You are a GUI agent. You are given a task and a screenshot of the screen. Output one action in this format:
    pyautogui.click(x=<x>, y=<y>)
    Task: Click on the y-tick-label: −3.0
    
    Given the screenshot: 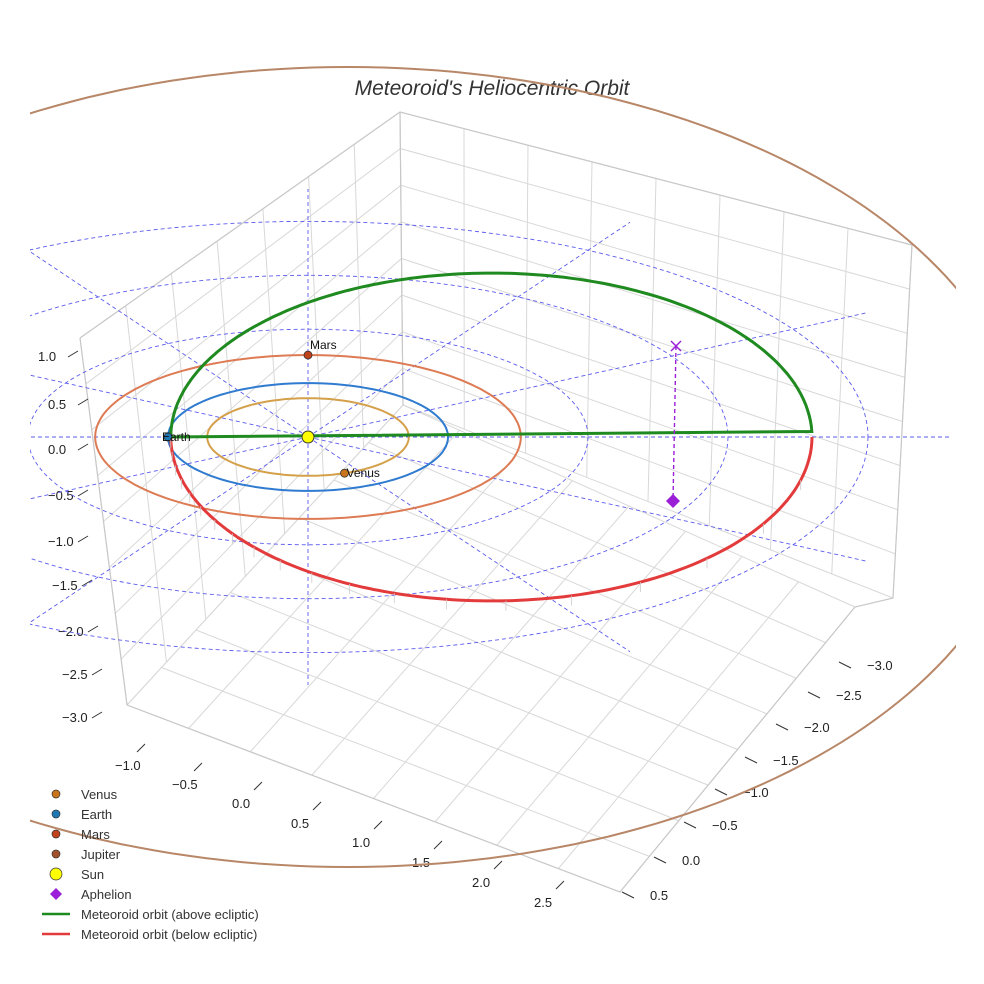 What is the action you would take?
    pyautogui.click(x=880, y=665)
    